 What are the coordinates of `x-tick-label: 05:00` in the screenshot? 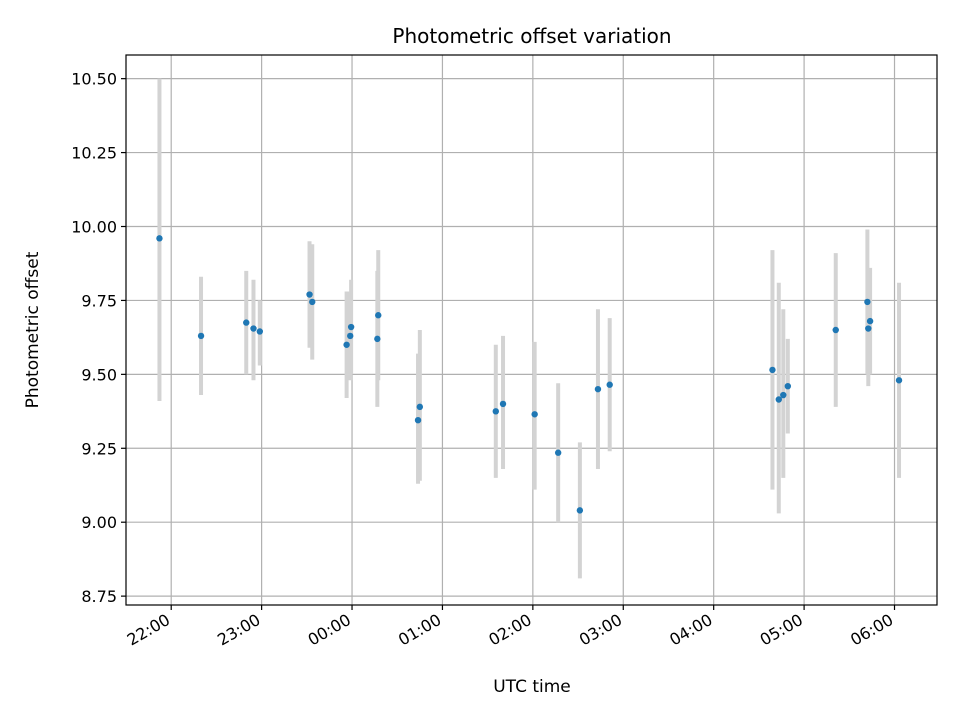 It's located at (781, 630).